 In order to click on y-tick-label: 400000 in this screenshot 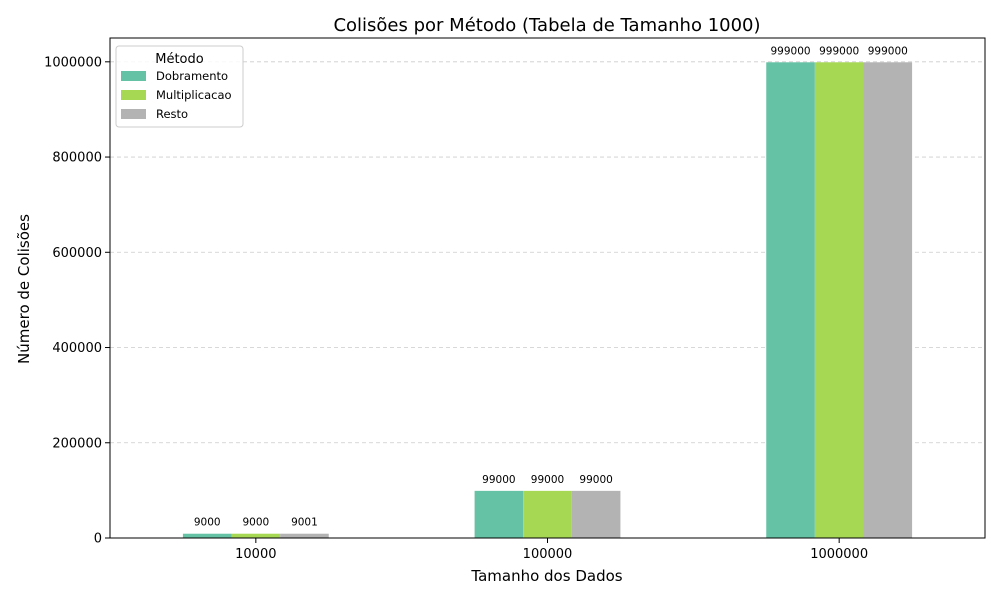, I will do `click(77, 348)`.